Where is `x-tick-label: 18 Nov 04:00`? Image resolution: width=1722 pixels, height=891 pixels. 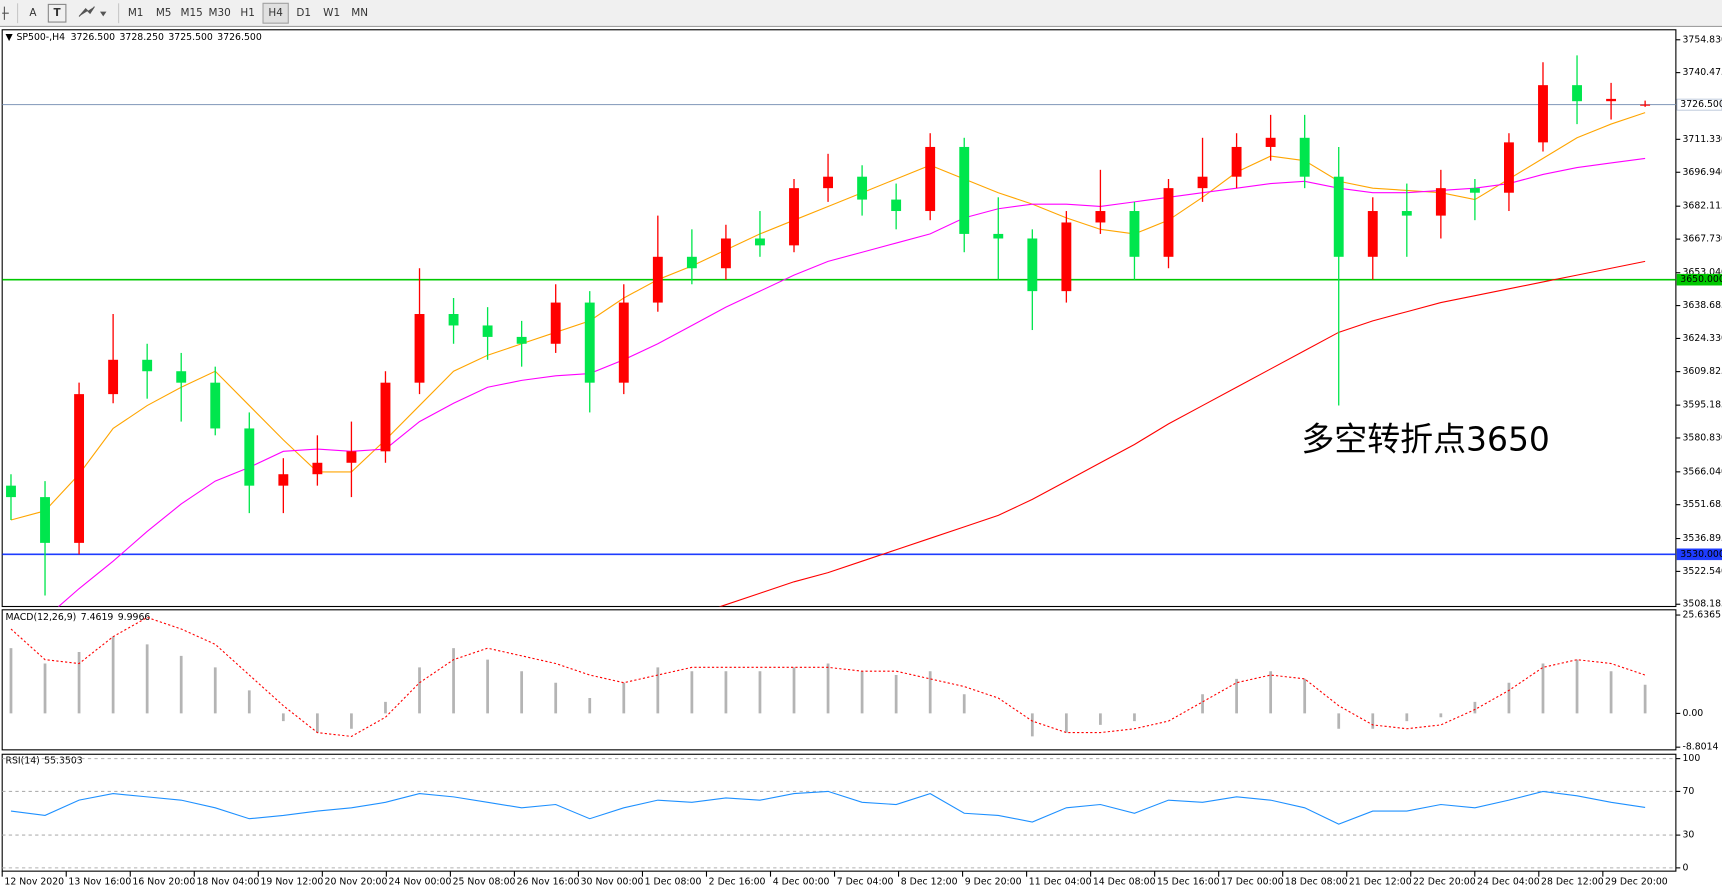 x-tick-label: 18 Nov 04:00 is located at coordinates (227, 882).